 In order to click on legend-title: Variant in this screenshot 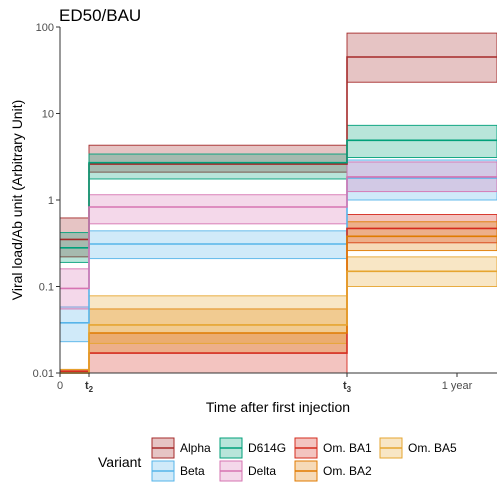, I will do `click(119, 462)`.